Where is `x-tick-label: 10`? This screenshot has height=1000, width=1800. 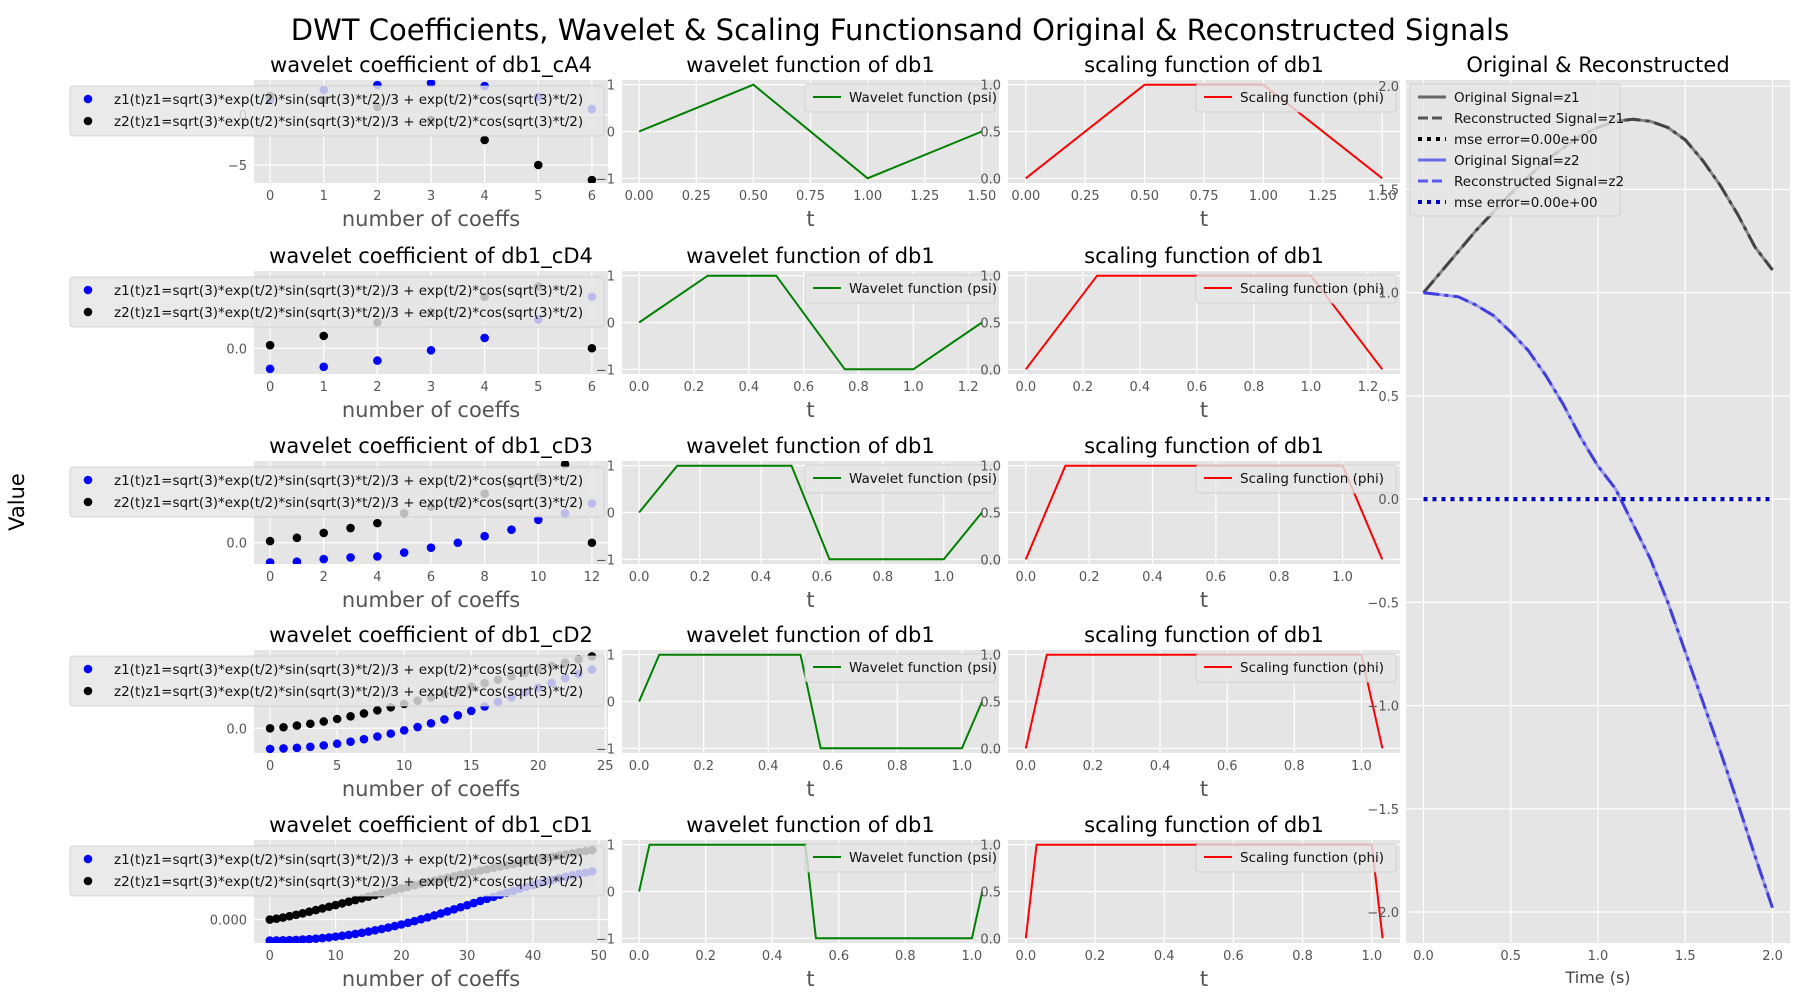
x-tick-label: 10 is located at coordinates (335, 956).